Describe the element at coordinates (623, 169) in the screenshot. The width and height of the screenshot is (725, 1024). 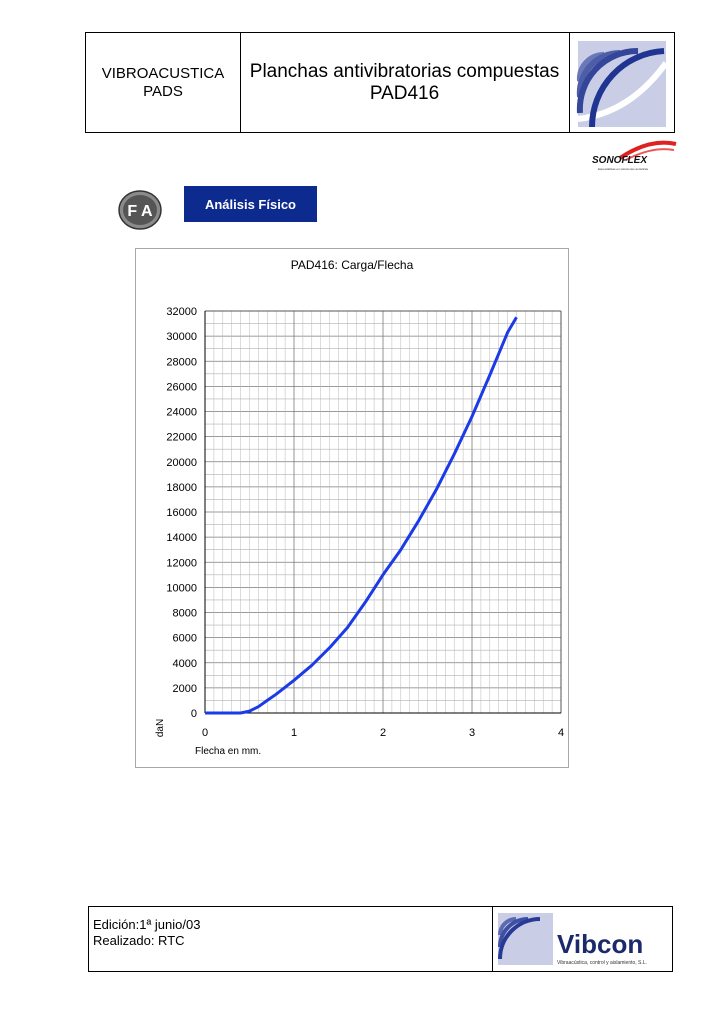
I see `sonoflex-tagline: Especialistas en soluciones acústicas` at that location.